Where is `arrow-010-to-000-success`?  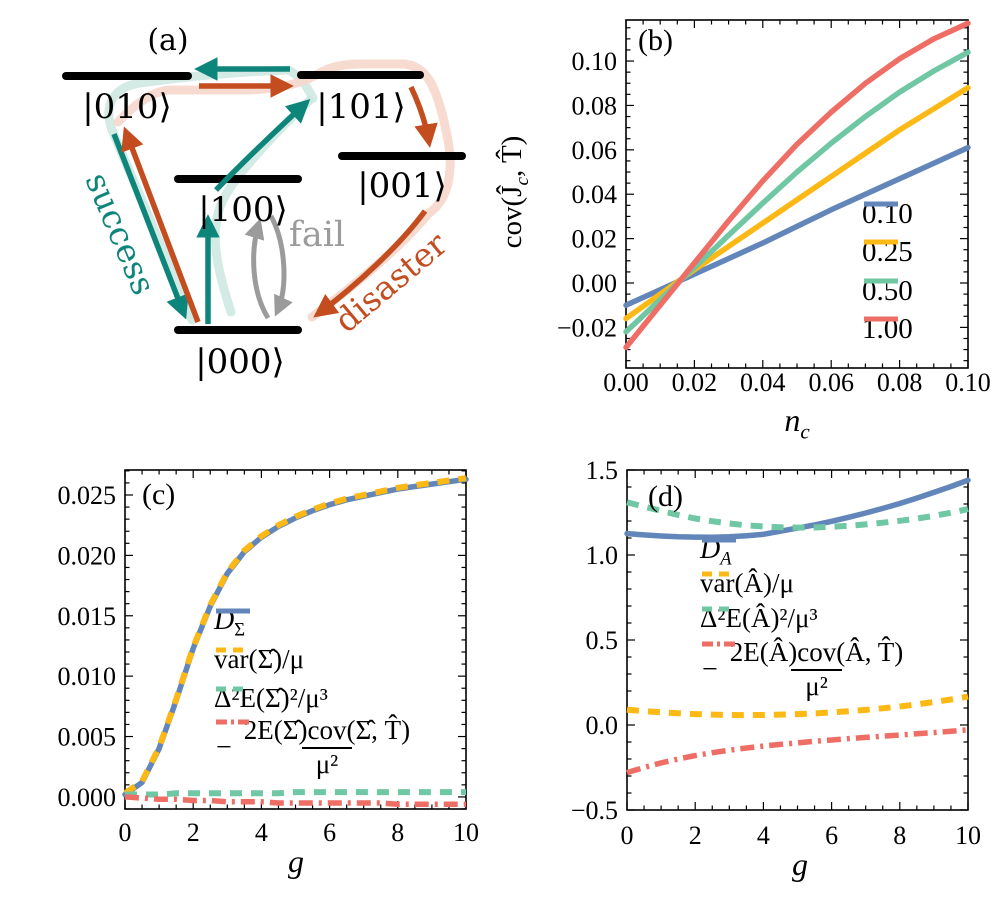
arrow-010-to-000-success is located at coordinates (150, 226).